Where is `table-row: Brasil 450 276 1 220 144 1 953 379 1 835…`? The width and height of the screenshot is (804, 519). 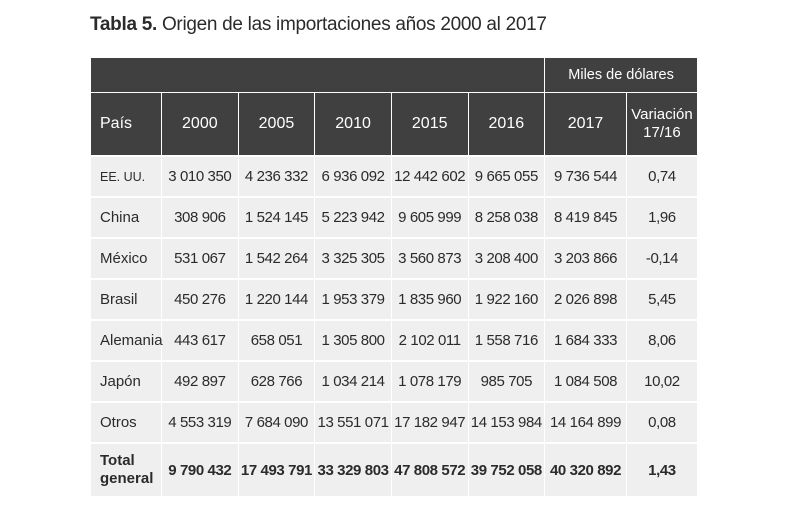 table-row: Brasil 450 276 1 220 144 1 953 379 1 835… is located at coordinates (394, 299).